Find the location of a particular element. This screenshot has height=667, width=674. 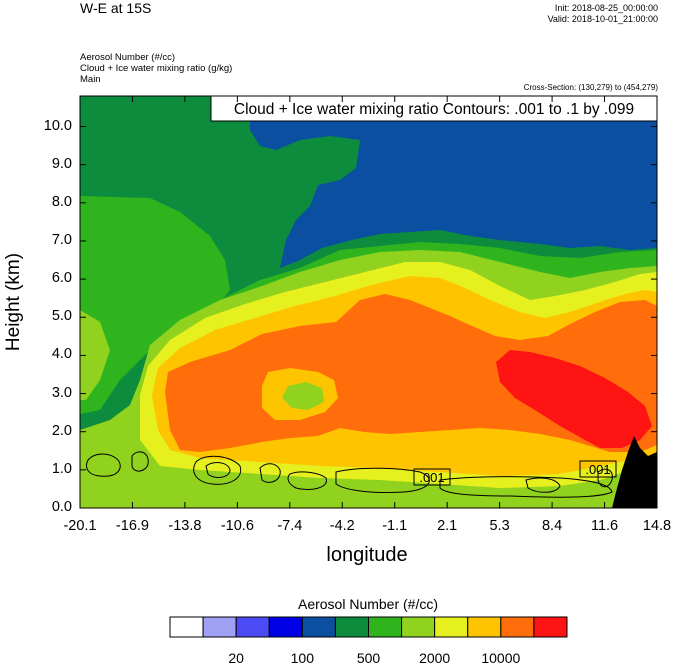

band-lime is located at coordinates (95, 355).